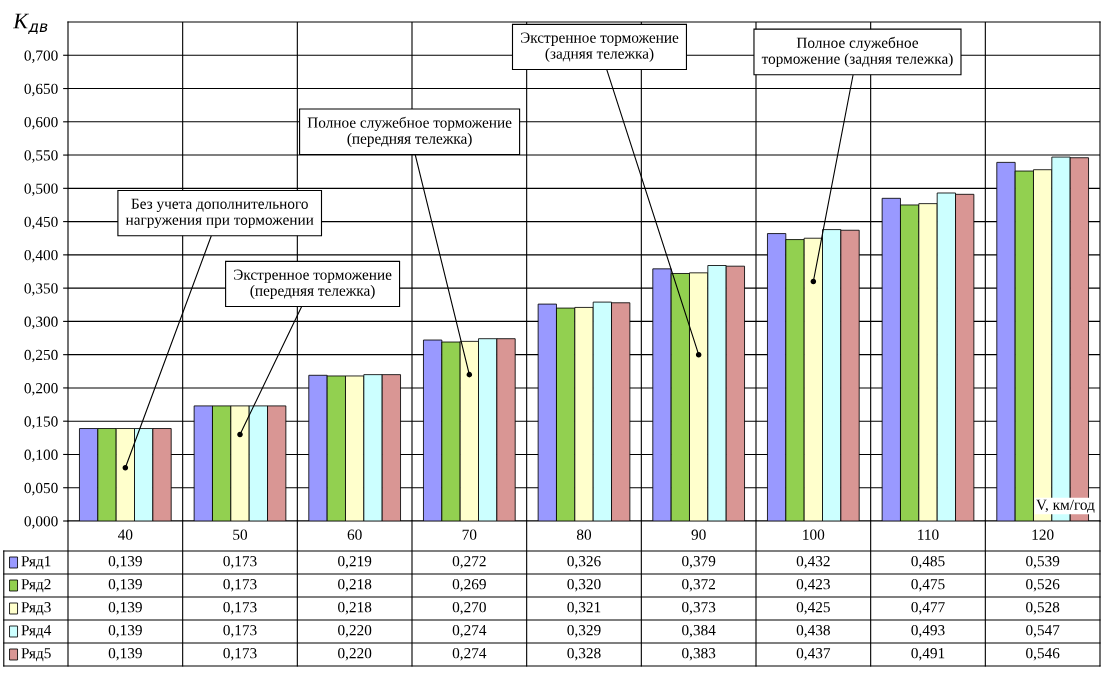 This screenshot has width=1105, height=688. I want to click on data-label: 0,328, so click(584, 654).